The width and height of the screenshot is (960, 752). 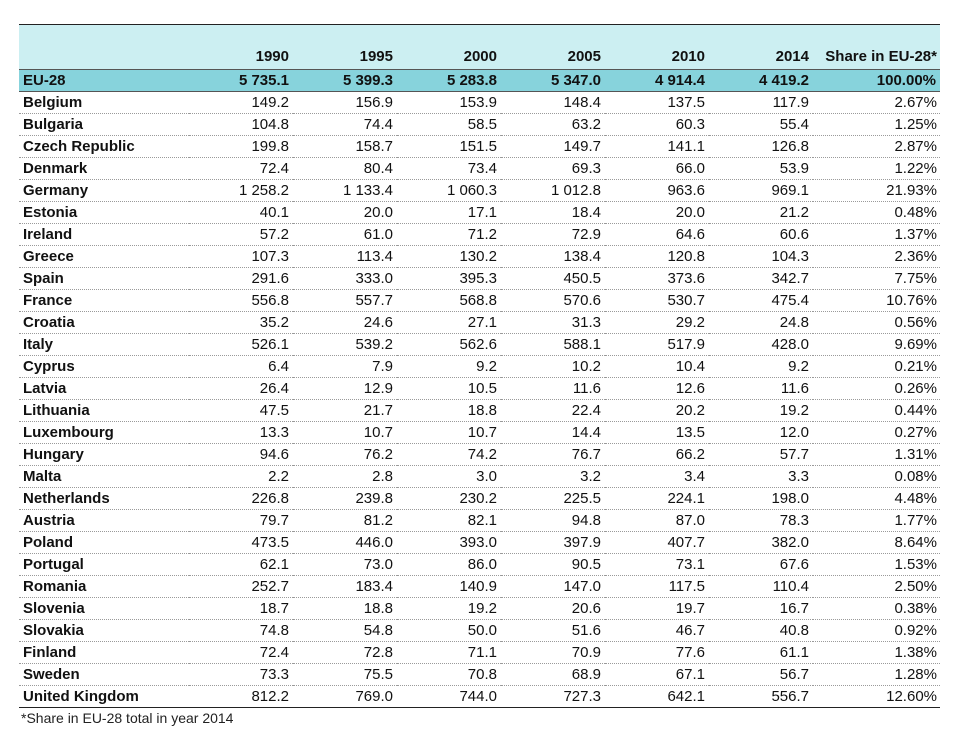 I want to click on value-2014: 24.8, so click(x=761, y=322).